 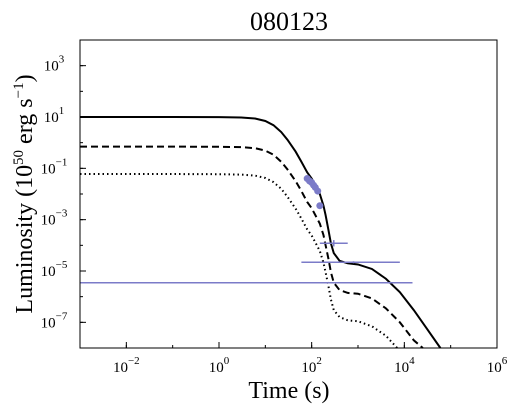 What do you see at coordinates (54, 64) in the screenshot?
I see `y-tick-label: 10³` at bounding box center [54, 64].